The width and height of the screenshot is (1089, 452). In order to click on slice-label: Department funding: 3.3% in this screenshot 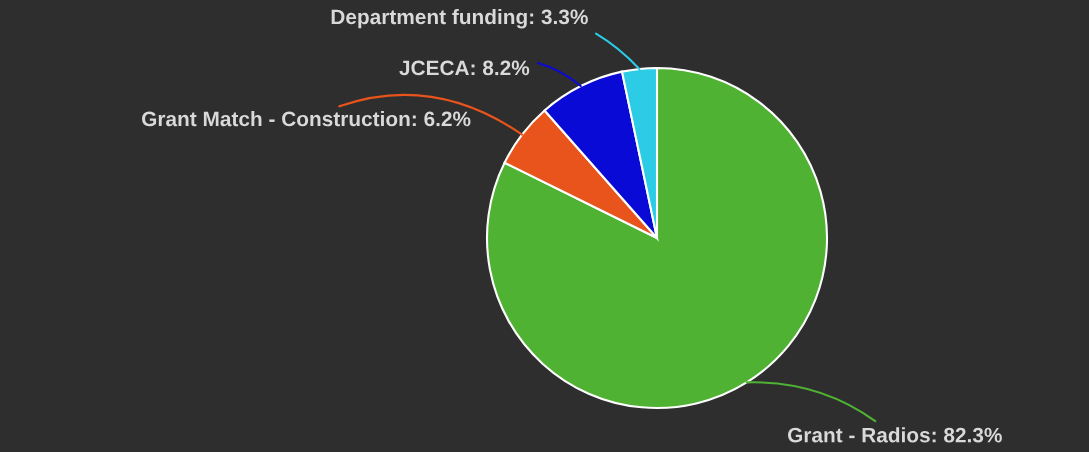, I will do `click(459, 18)`.